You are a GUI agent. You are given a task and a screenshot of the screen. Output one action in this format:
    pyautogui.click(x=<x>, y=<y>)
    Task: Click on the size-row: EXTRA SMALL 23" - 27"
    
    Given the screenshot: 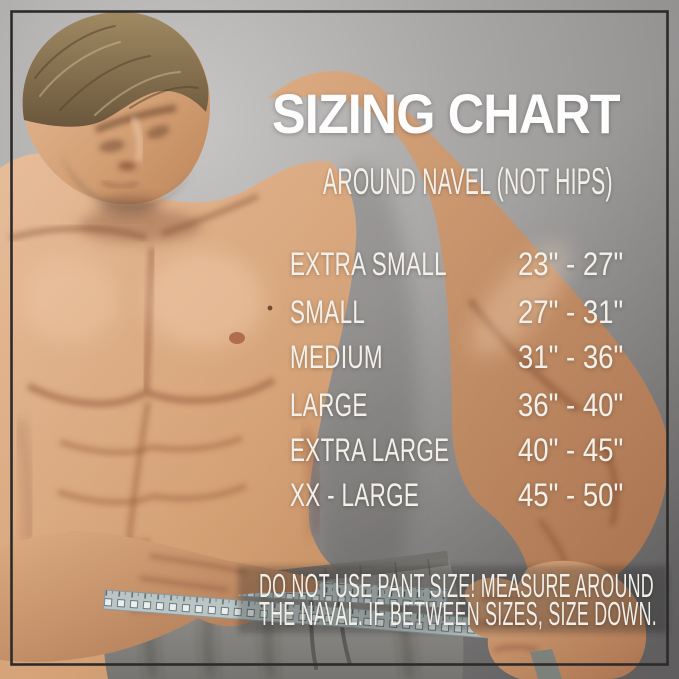 What is the action you would take?
    pyautogui.click(x=339, y=268)
    